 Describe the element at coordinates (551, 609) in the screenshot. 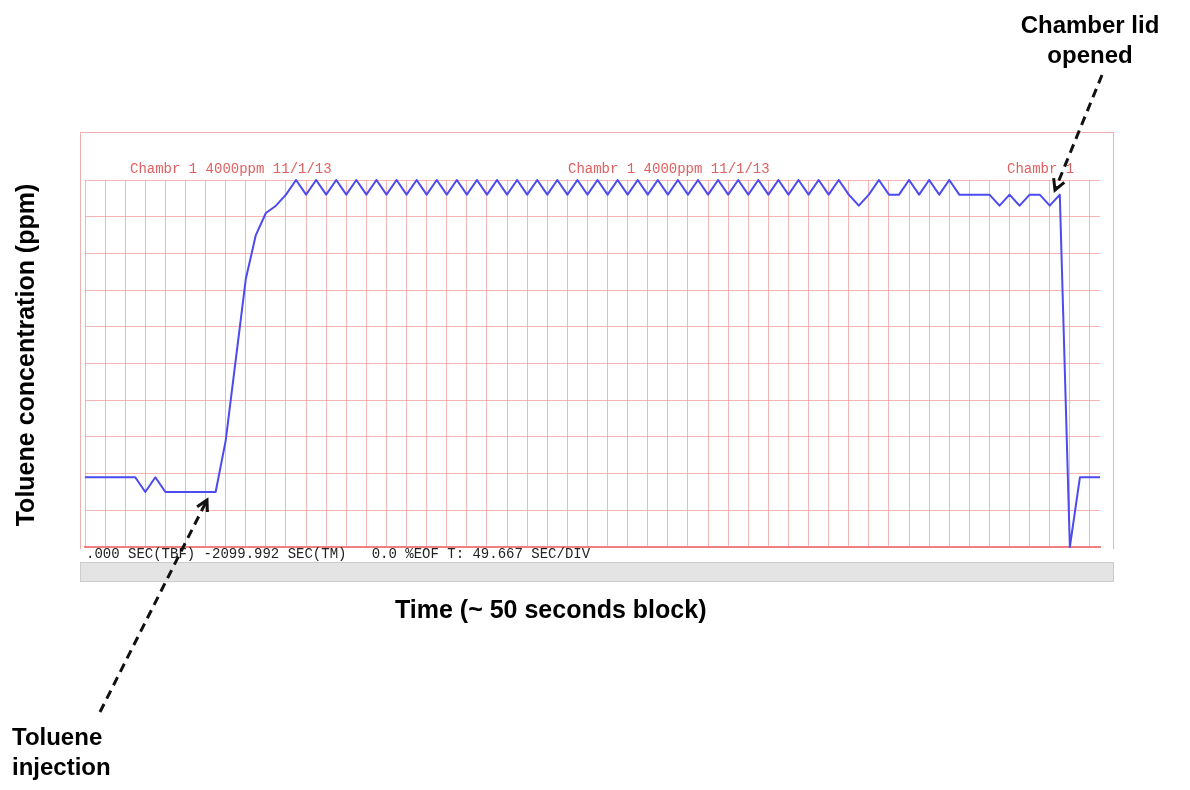

I see `x-axis-title: Time (~ 50 seconds block)` at that location.